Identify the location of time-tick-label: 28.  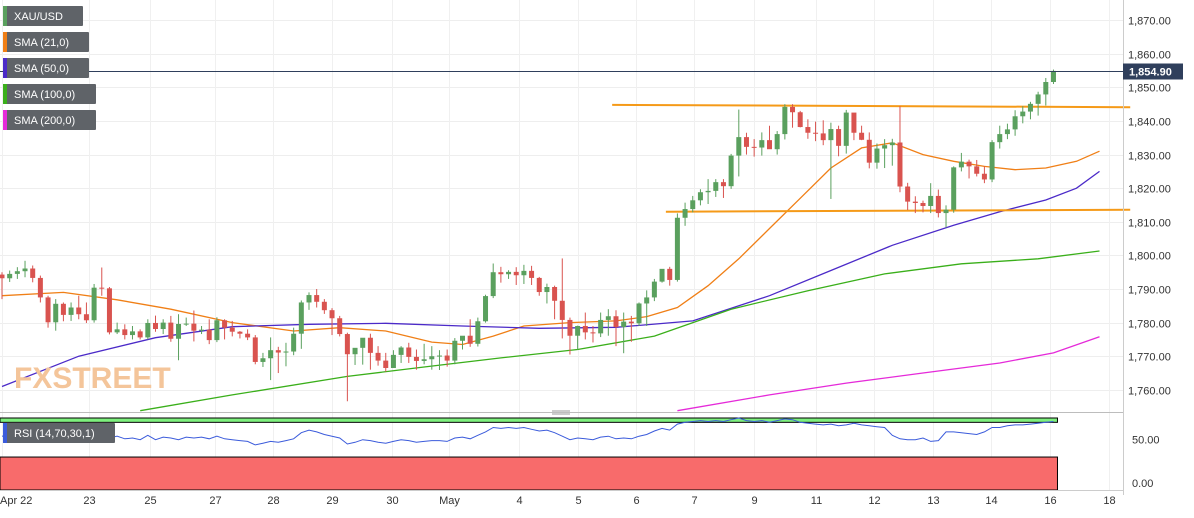
(273, 501).